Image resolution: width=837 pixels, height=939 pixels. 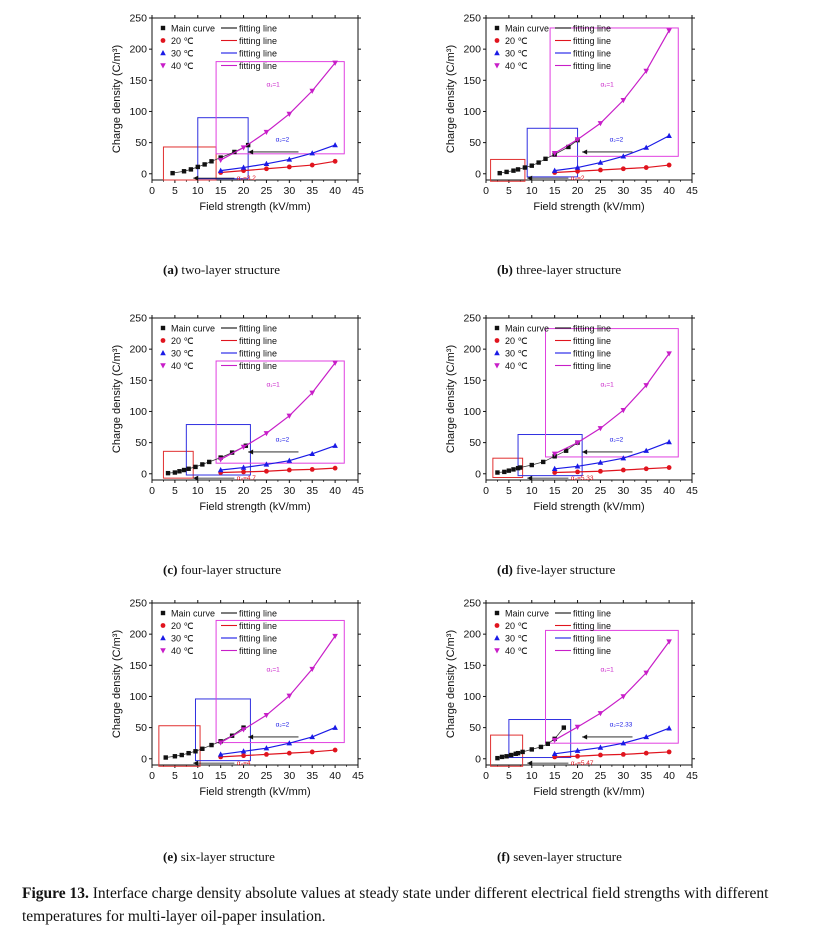 What do you see at coordinates (198, 776) in the screenshot?
I see `x-tick-label: 10` at bounding box center [198, 776].